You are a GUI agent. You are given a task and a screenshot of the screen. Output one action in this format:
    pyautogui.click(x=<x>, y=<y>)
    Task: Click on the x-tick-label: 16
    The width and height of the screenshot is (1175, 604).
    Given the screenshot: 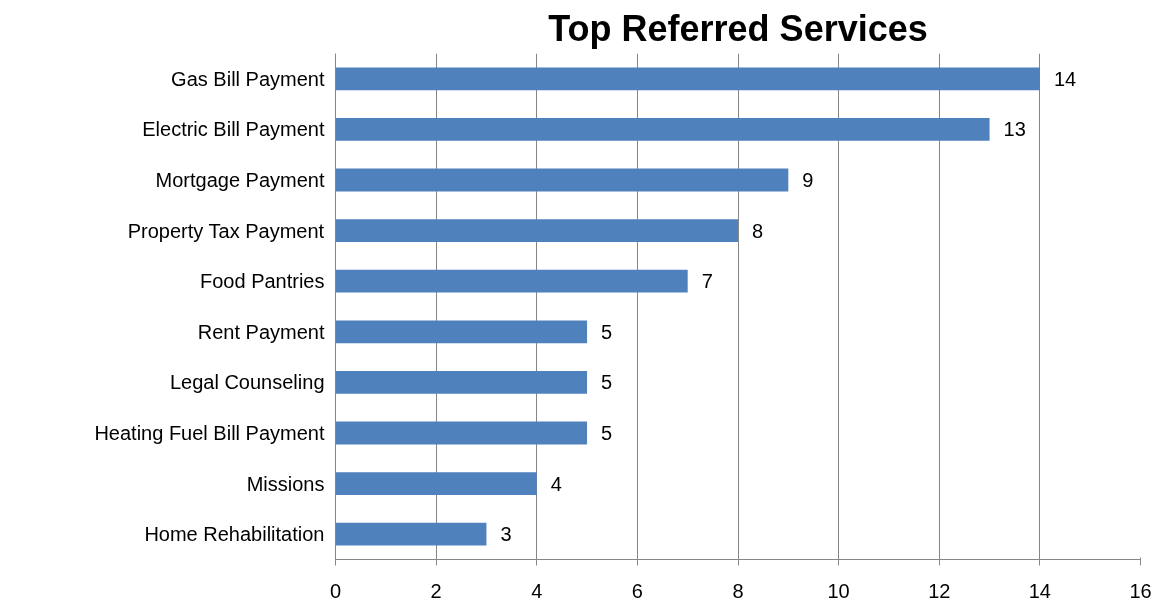 What is the action you would take?
    pyautogui.click(x=1140, y=590)
    